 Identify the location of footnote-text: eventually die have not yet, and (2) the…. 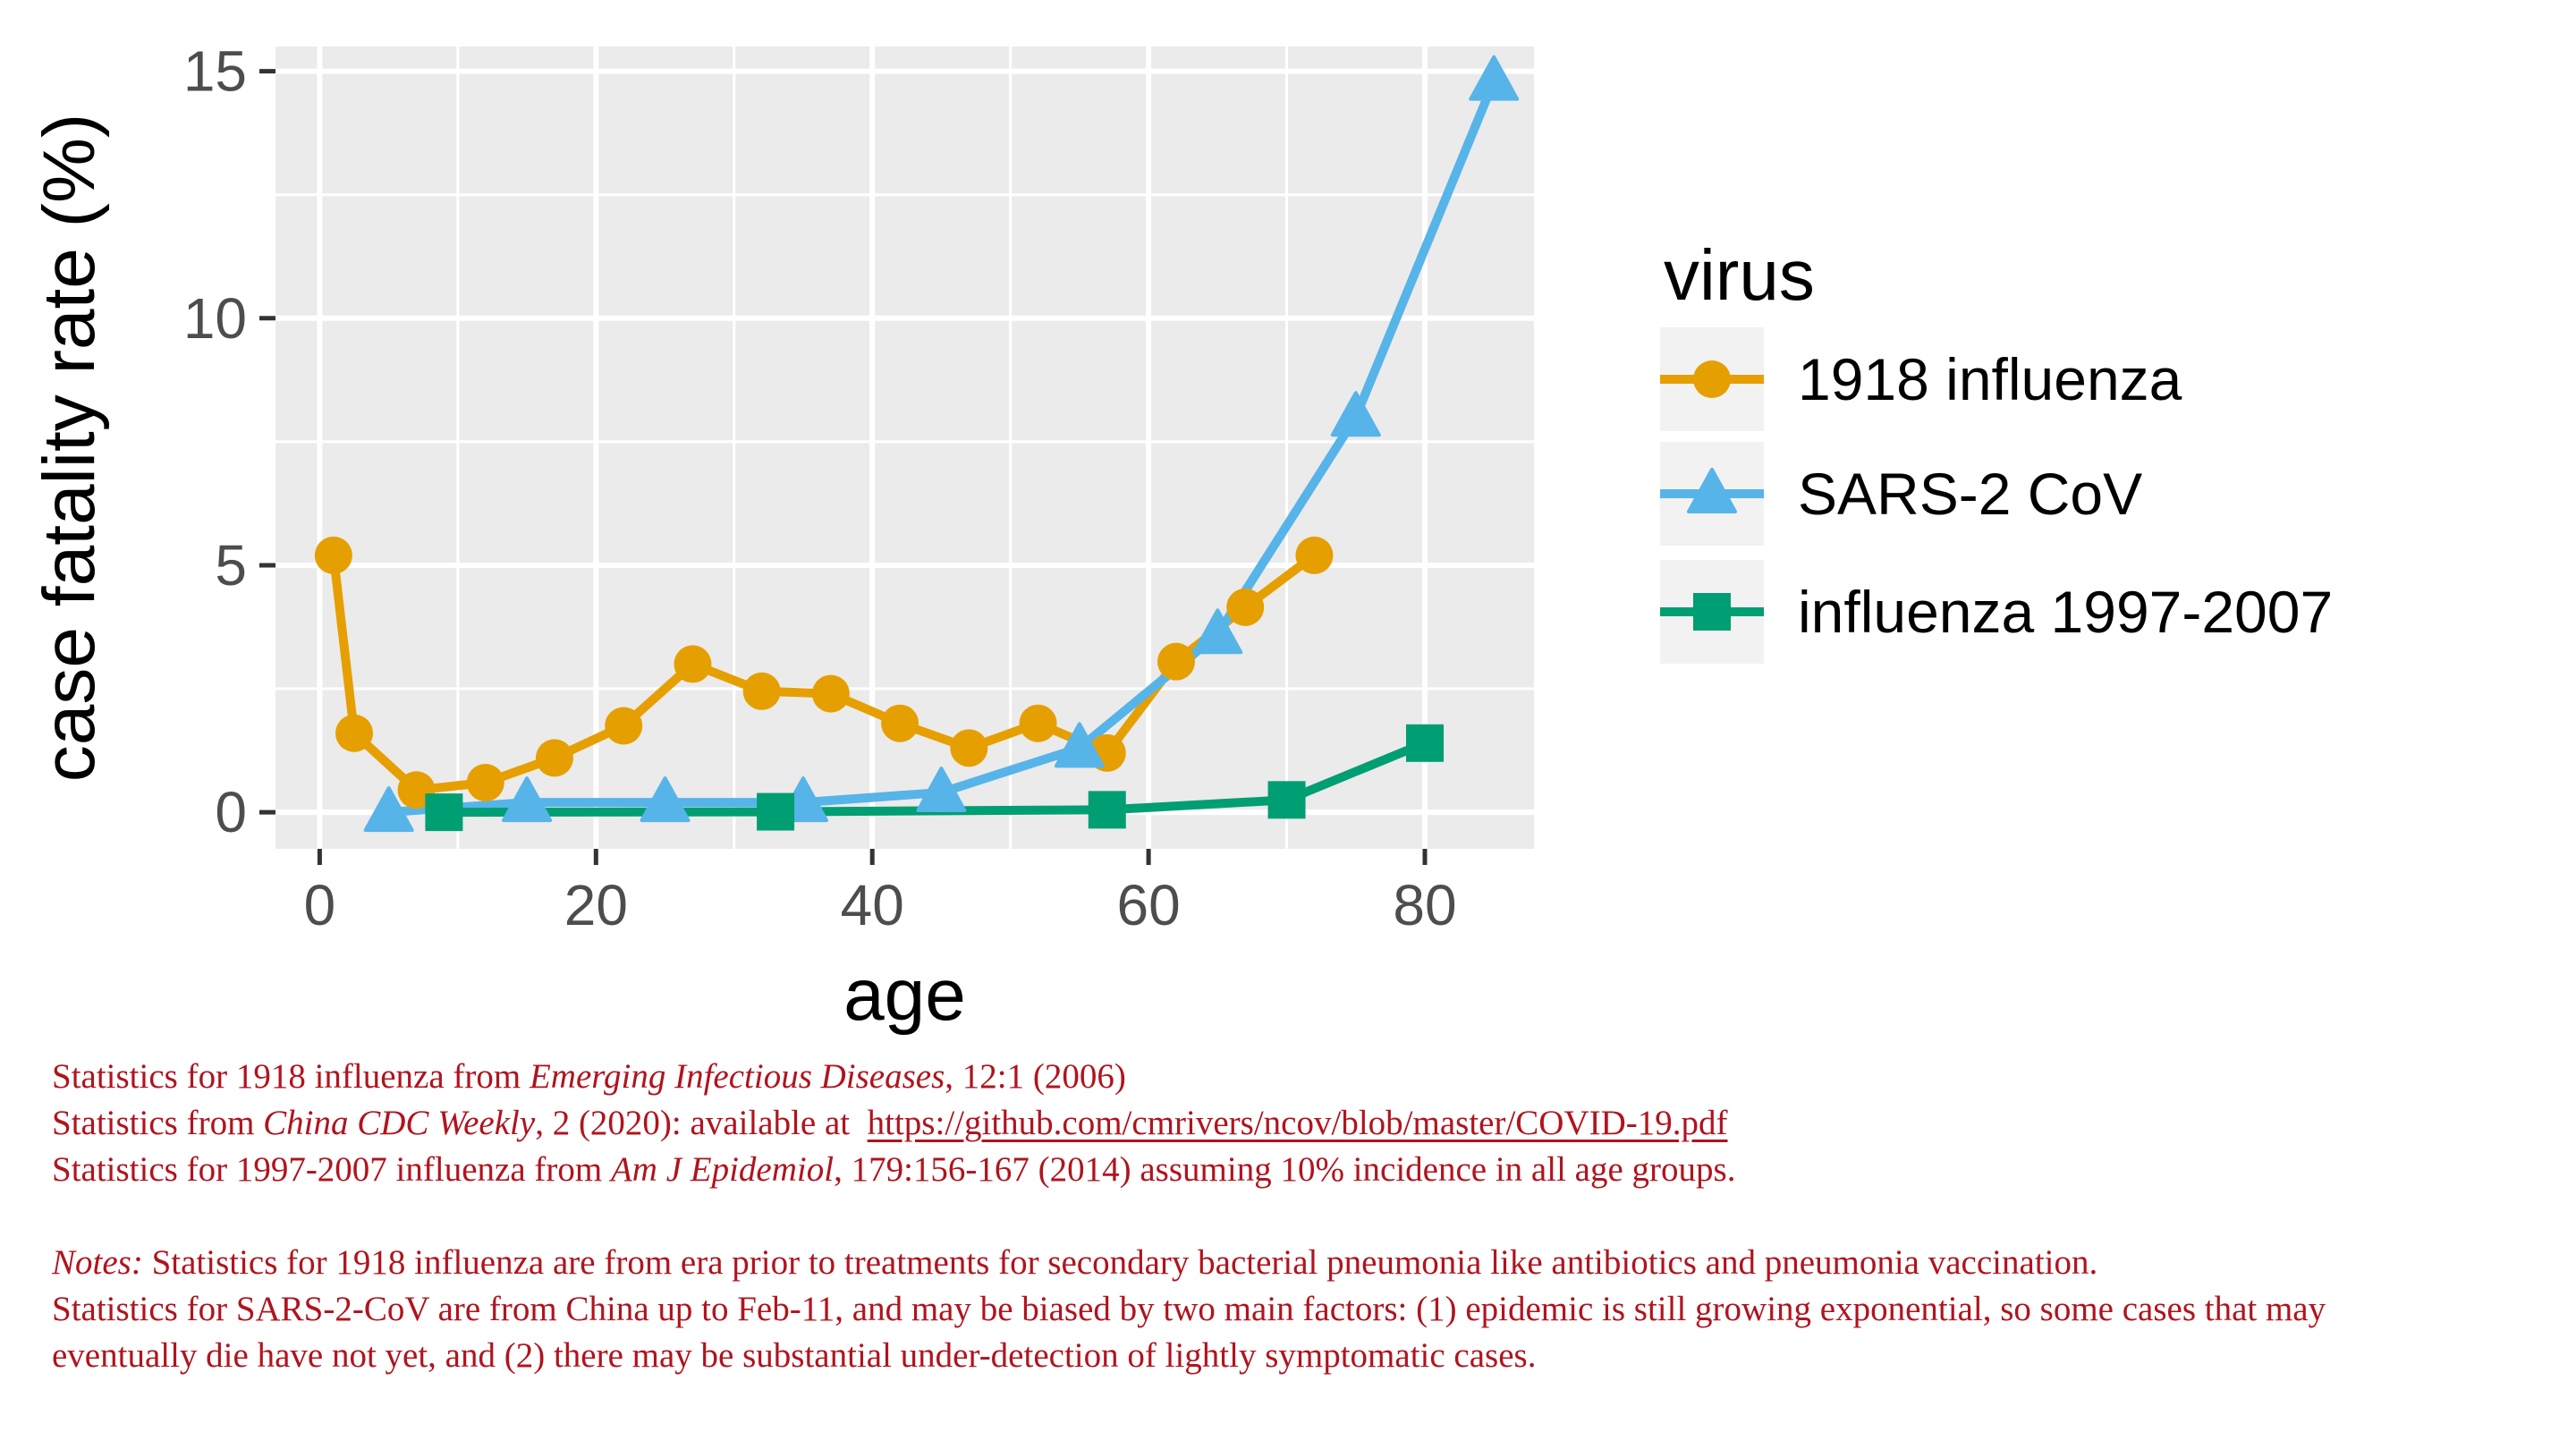
(794, 1355).